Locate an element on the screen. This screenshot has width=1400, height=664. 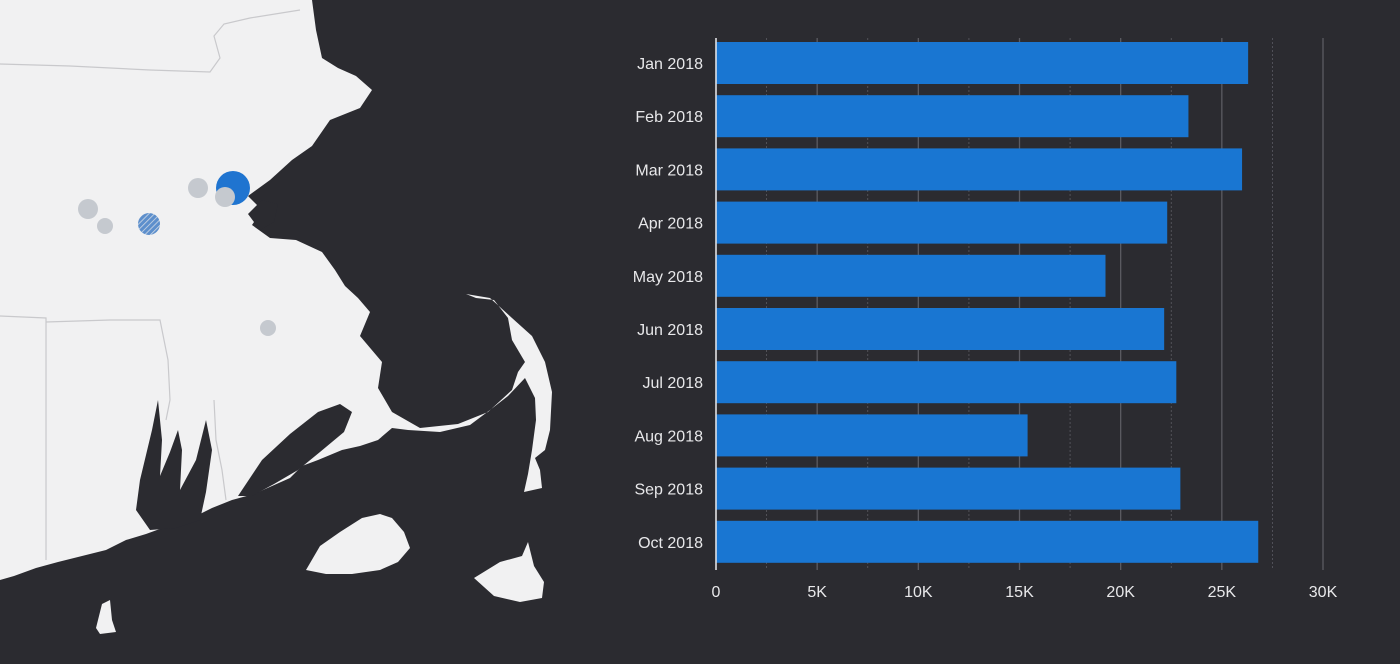
marker-hatched is located at coordinates (149, 224).